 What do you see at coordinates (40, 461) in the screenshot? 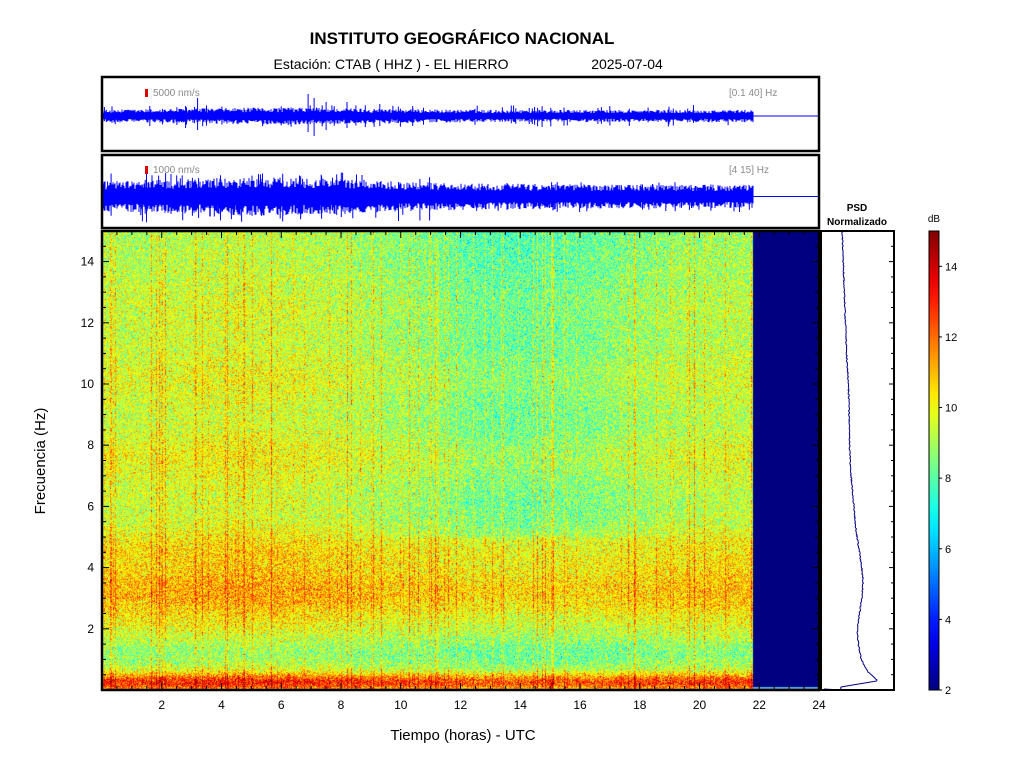
I see `y-axis-label: Frecuencia (Hz)` at bounding box center [40, 461].